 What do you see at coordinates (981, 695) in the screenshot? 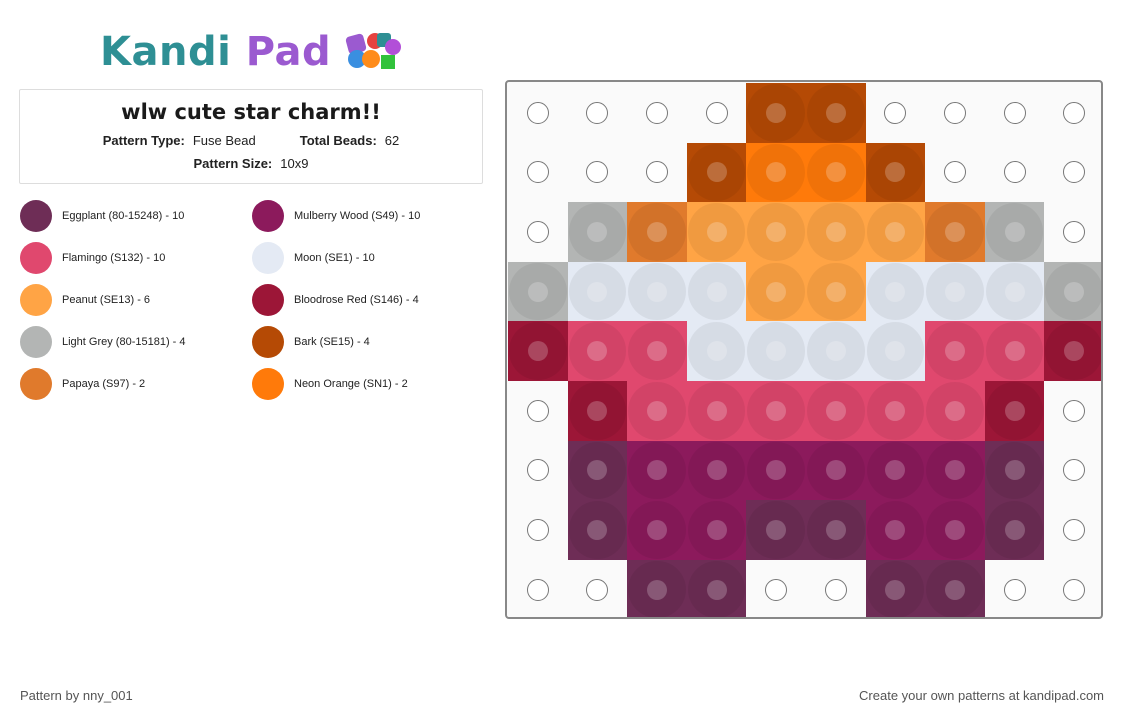
I see `create-patterns-link: Create your own patterns at kandipad.com` at bounding box center [981, 695].